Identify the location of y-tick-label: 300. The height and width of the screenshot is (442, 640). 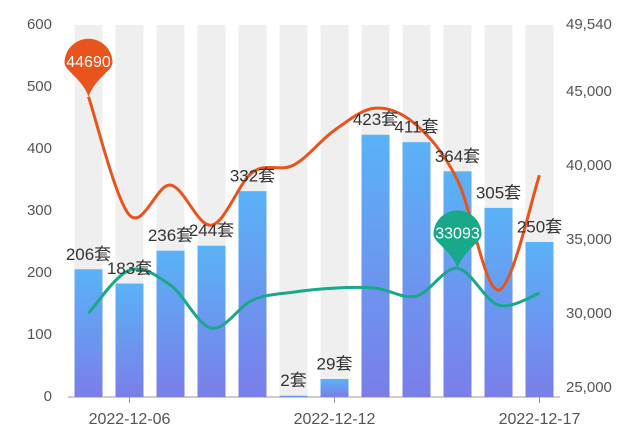
(39, 210).